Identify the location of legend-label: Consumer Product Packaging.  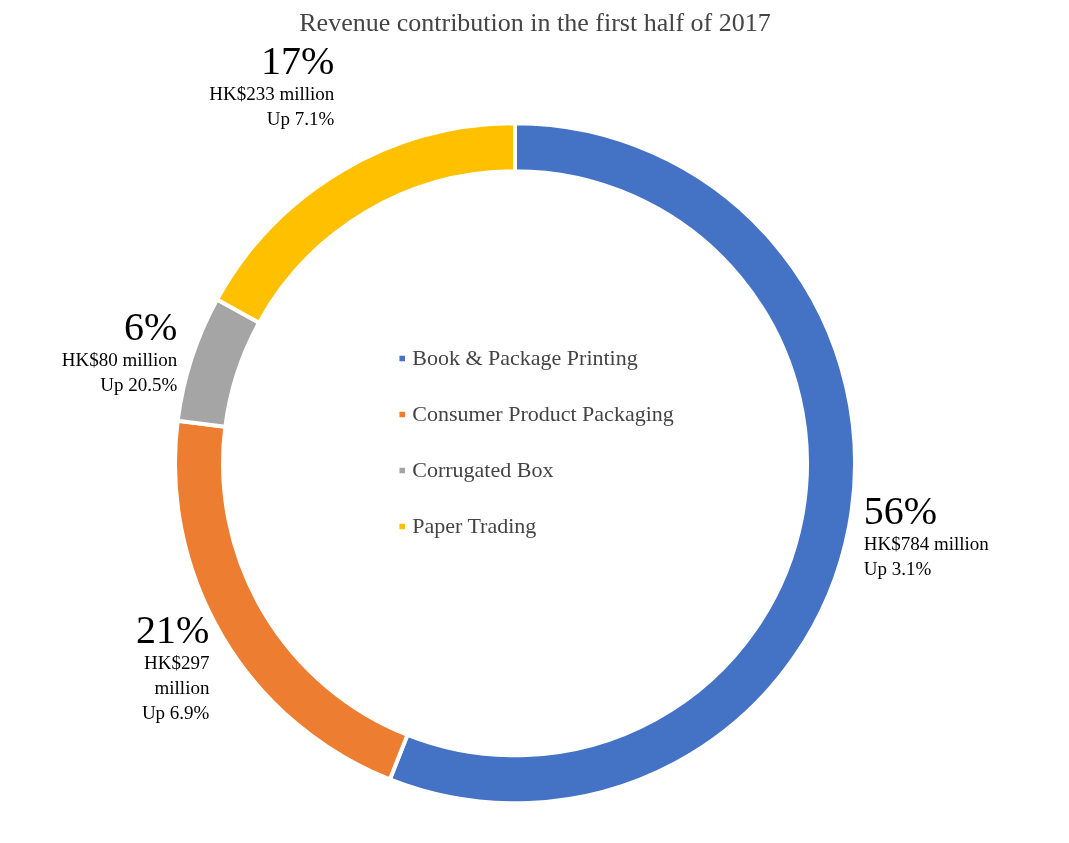
(543, 414).